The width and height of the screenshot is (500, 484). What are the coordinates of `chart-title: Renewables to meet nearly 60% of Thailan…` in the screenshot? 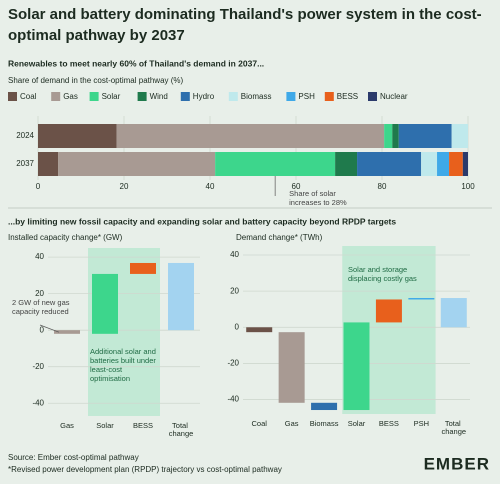 It's located at (136, 63).